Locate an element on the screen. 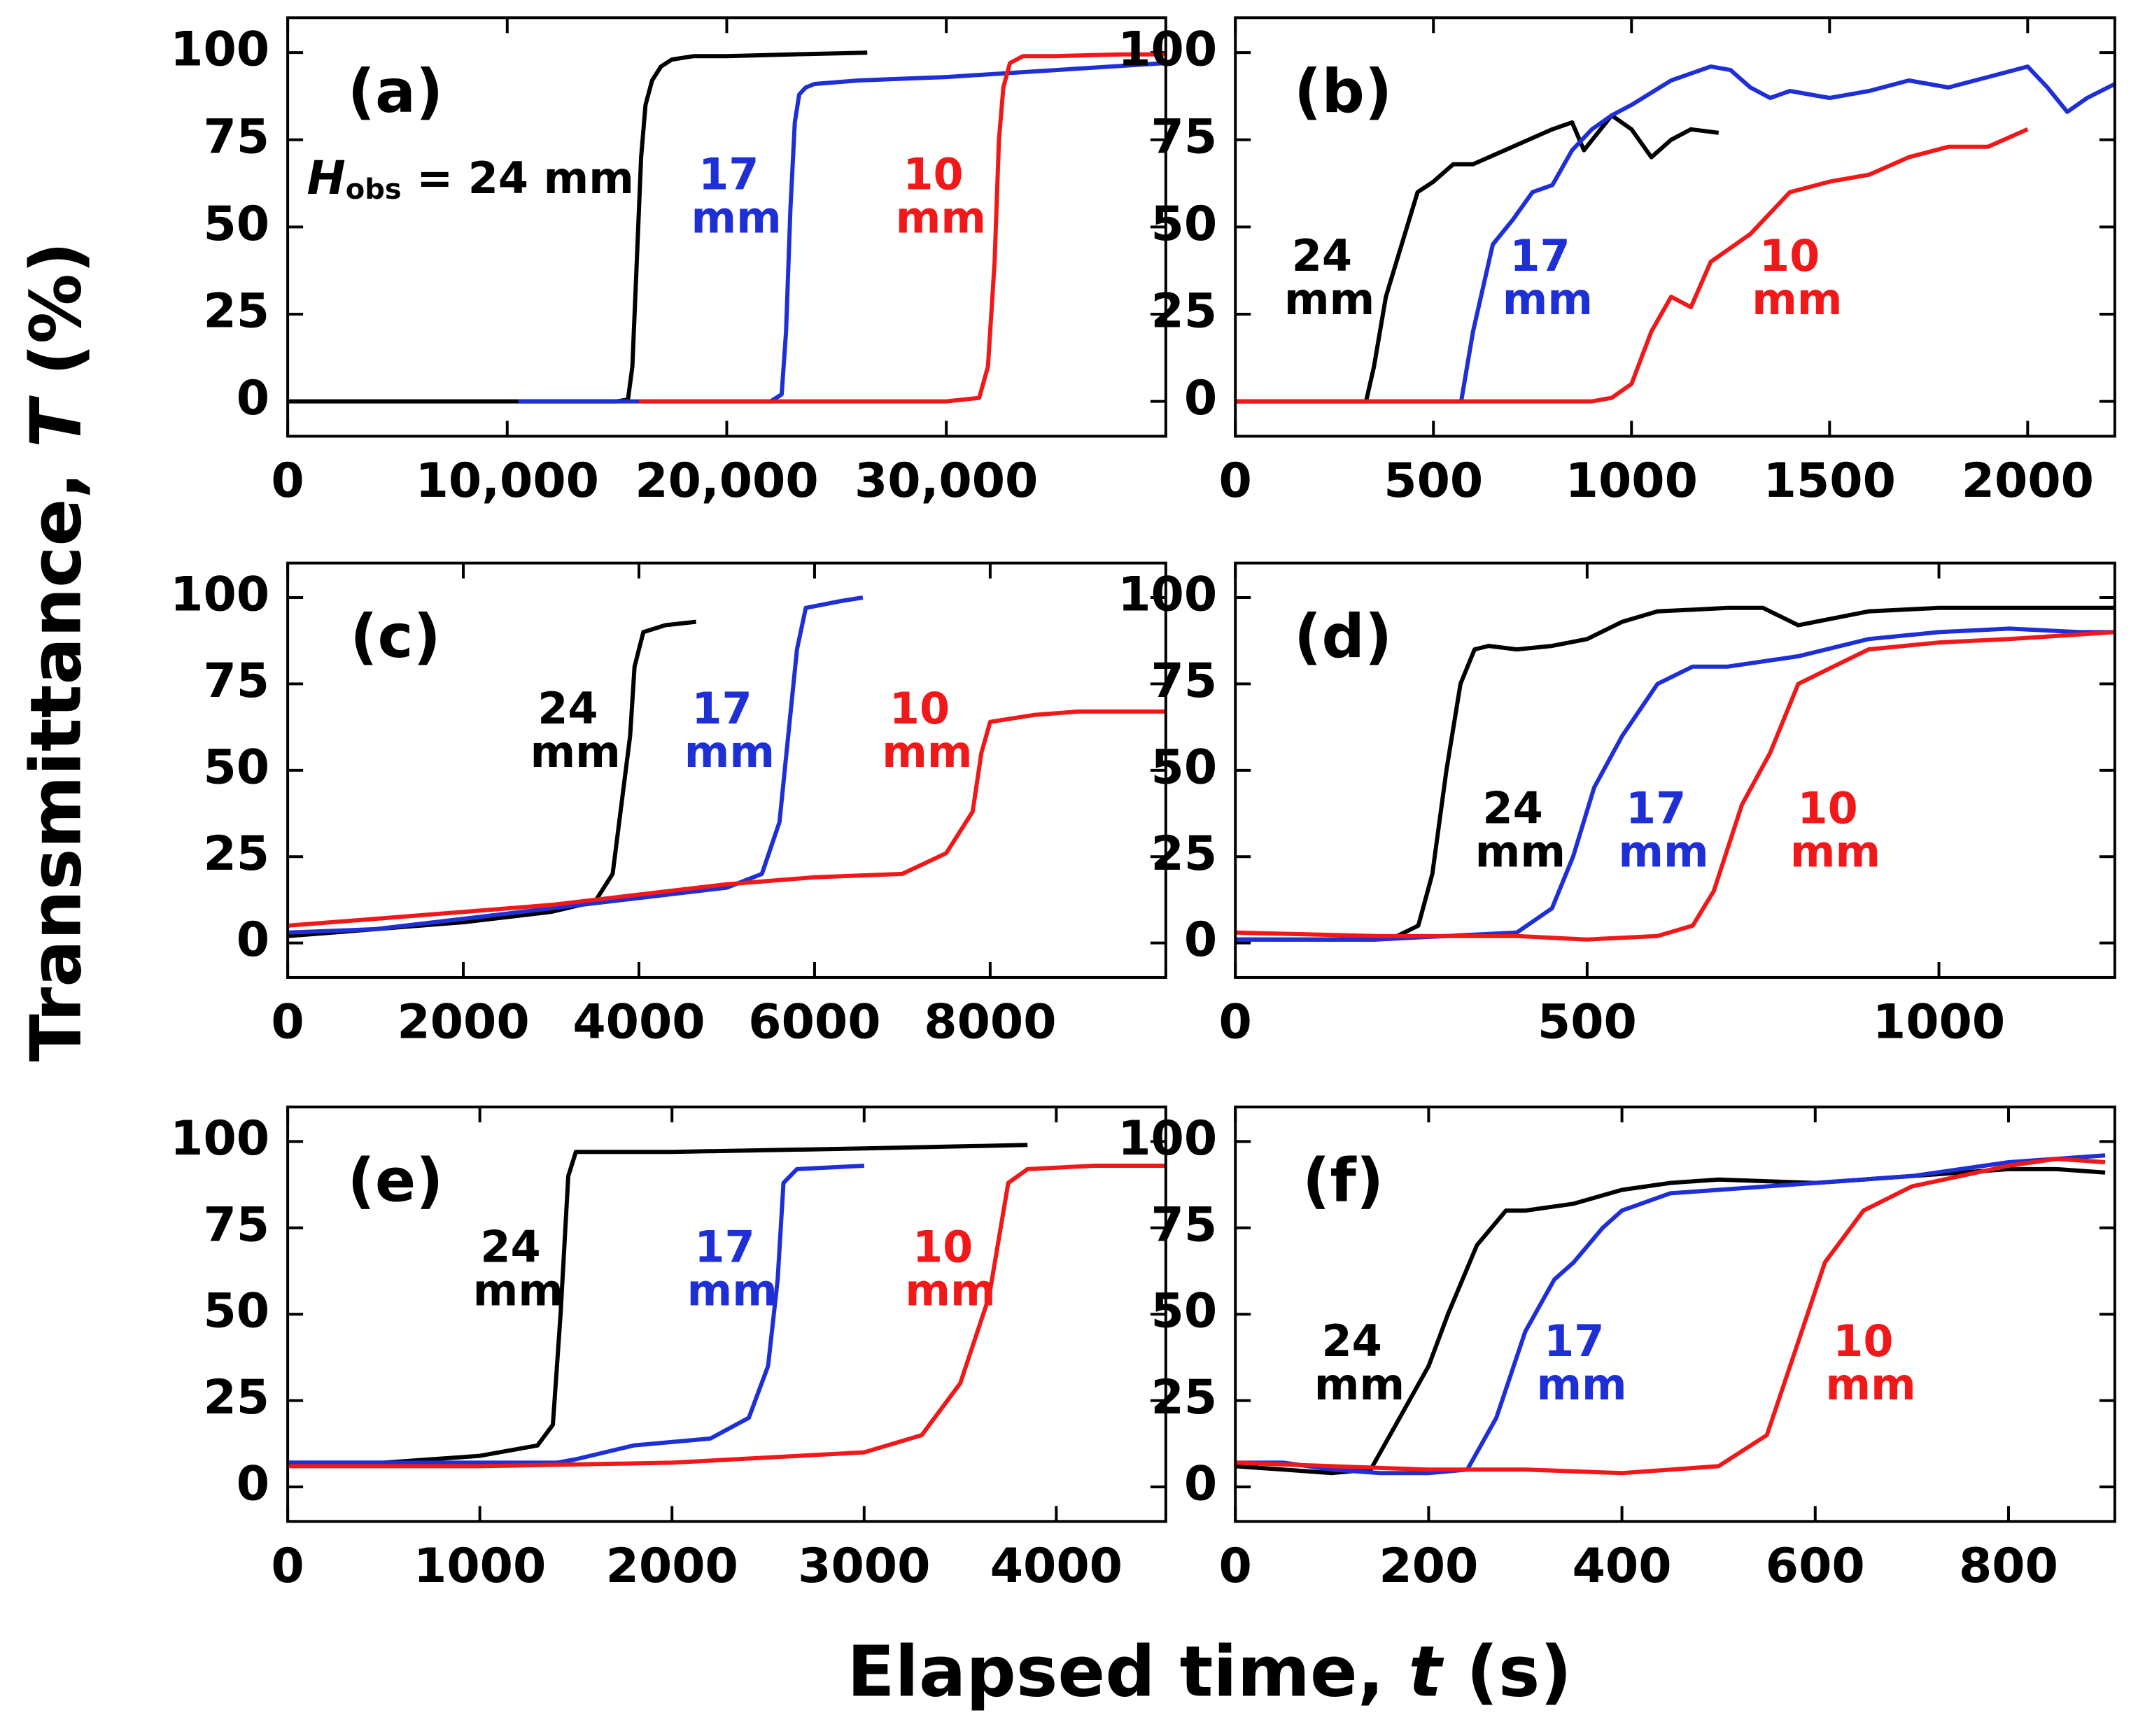 This screenshot has height=1736, width=2138. series-label: Hobs = 24 mm is located at coordinates (470, 178).